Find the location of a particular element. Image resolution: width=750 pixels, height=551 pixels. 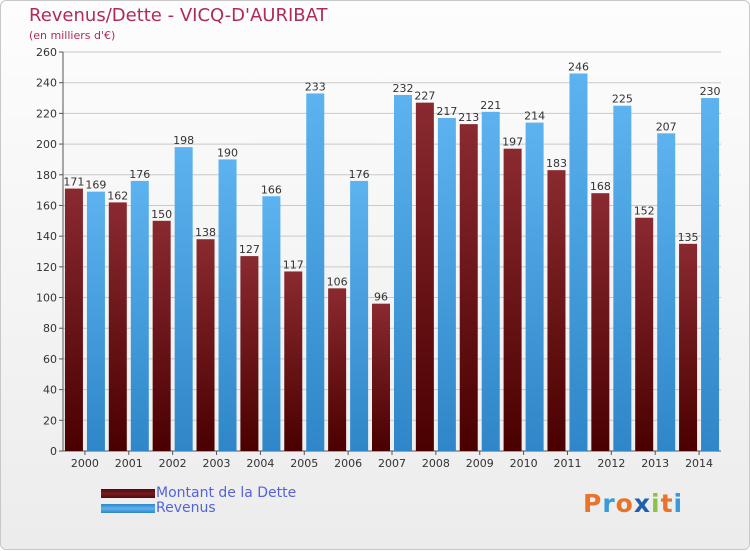

data-label-dette: 127 is located at coordinates (249, 249).